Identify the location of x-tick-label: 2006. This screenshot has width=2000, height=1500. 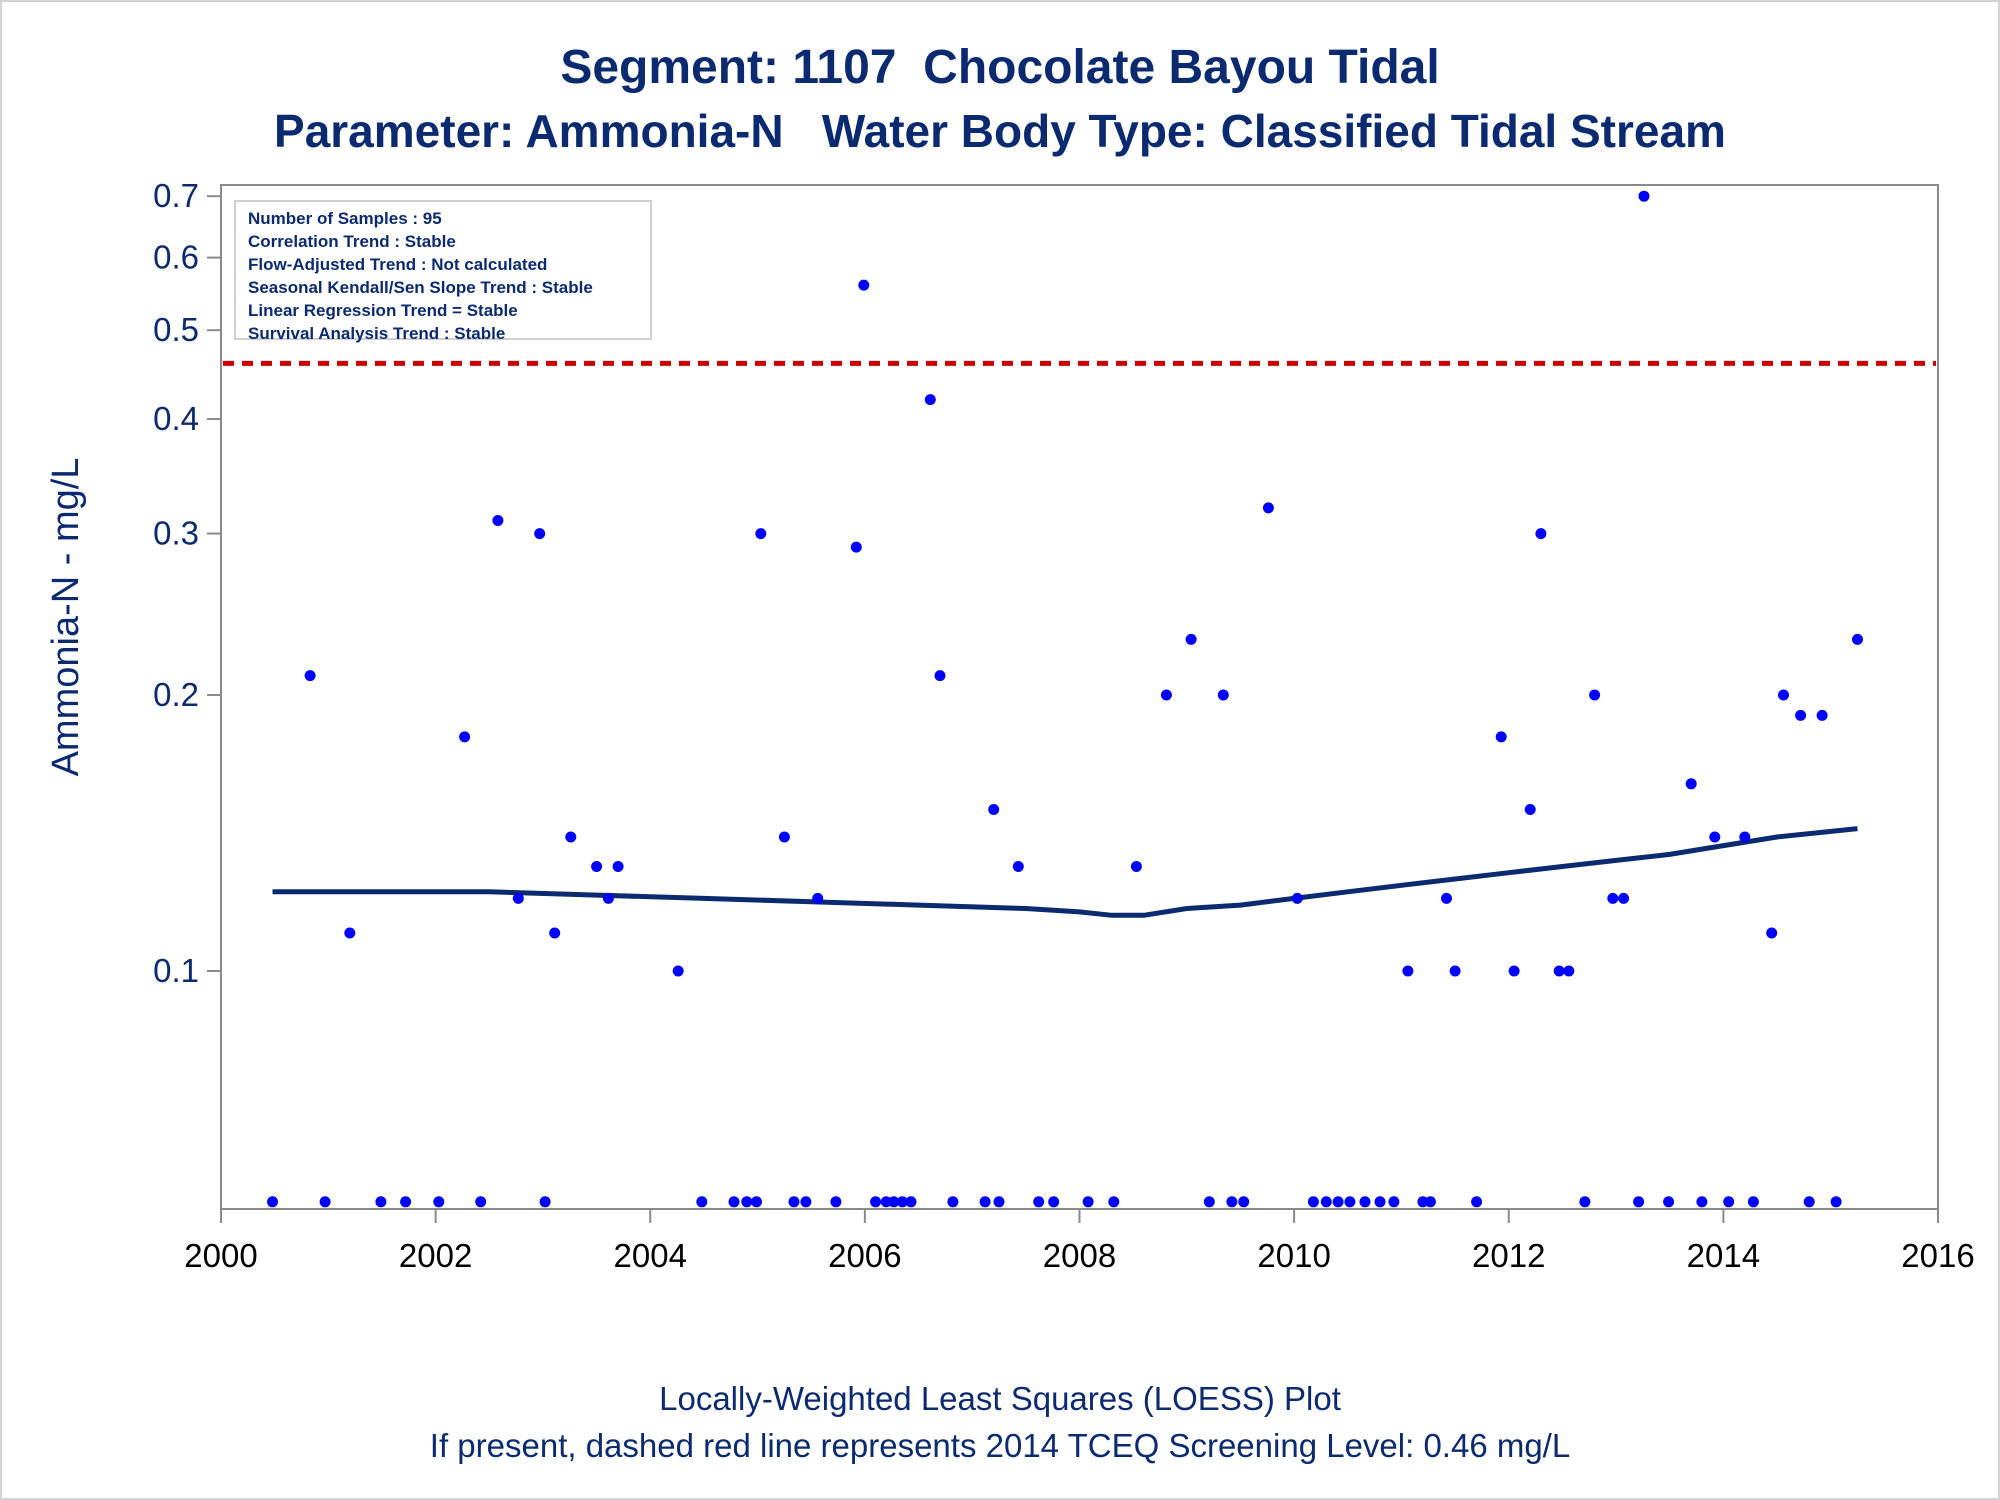
(864, 1255).